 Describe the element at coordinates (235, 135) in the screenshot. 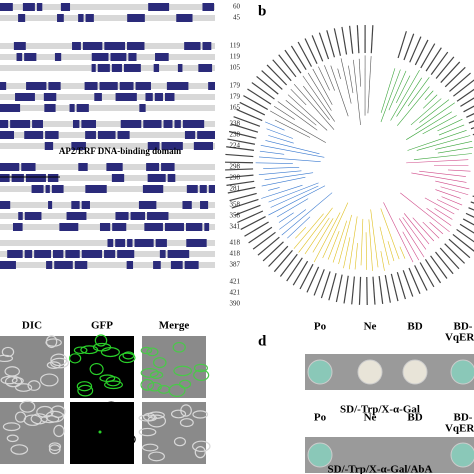

I see `position-number: 238` at that location.